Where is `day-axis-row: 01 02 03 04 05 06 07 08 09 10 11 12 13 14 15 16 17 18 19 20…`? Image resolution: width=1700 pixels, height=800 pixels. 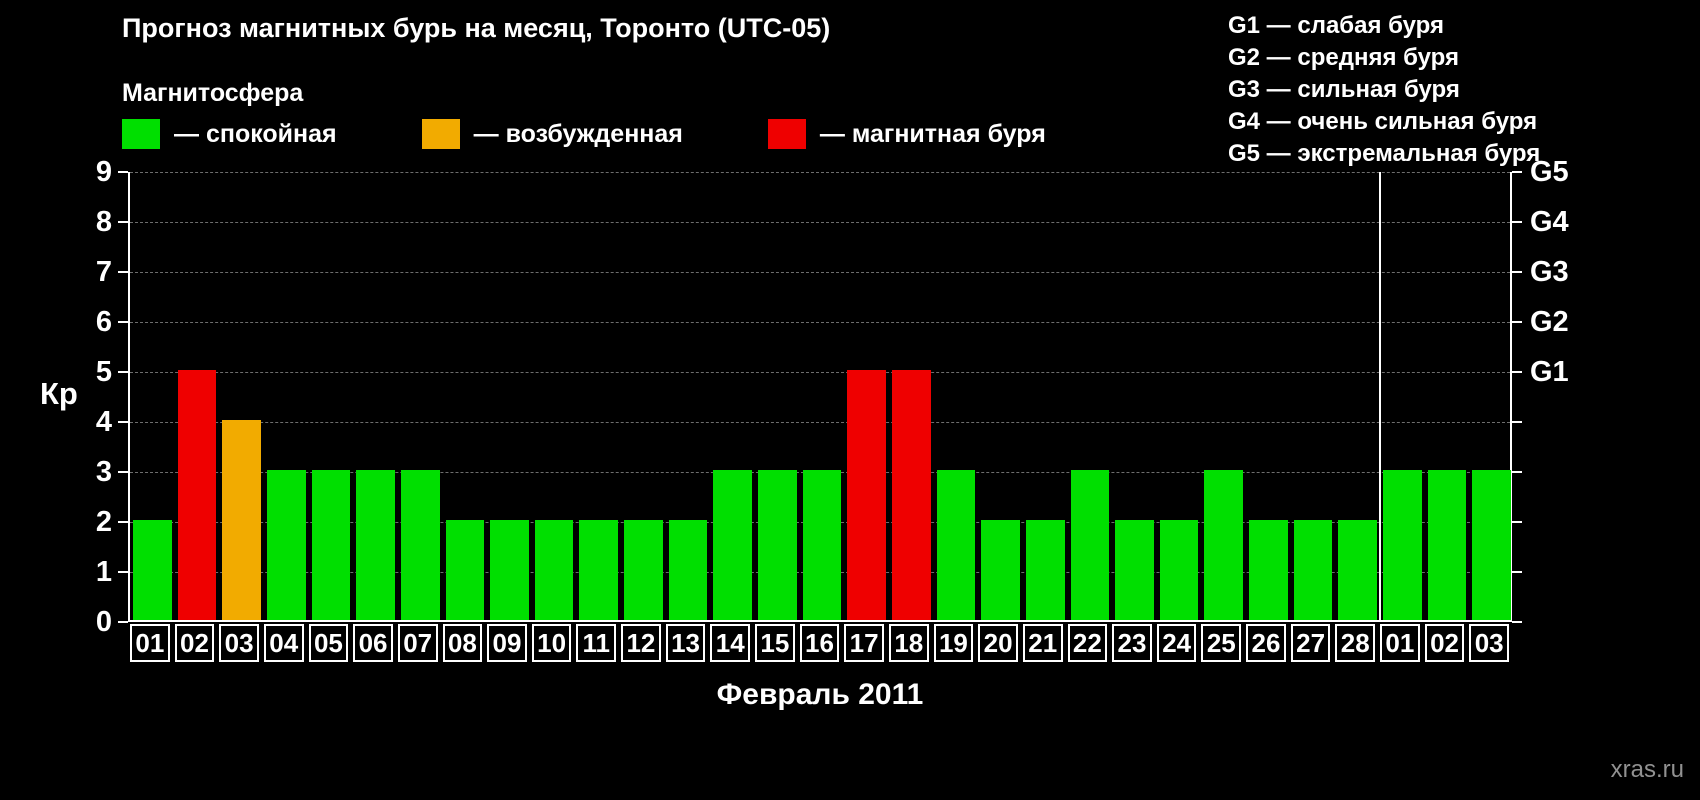 day-axis-row: 01 02 03 04 05 06 07 08 09 10 11 12 13 14 15 16 17 18 19 20… is located at coordinates (820, 643).